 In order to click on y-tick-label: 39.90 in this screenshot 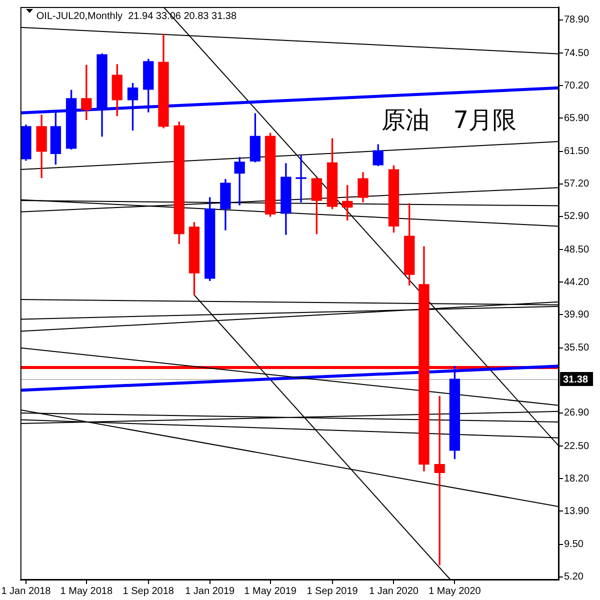, I will do `click(577, 314)`.